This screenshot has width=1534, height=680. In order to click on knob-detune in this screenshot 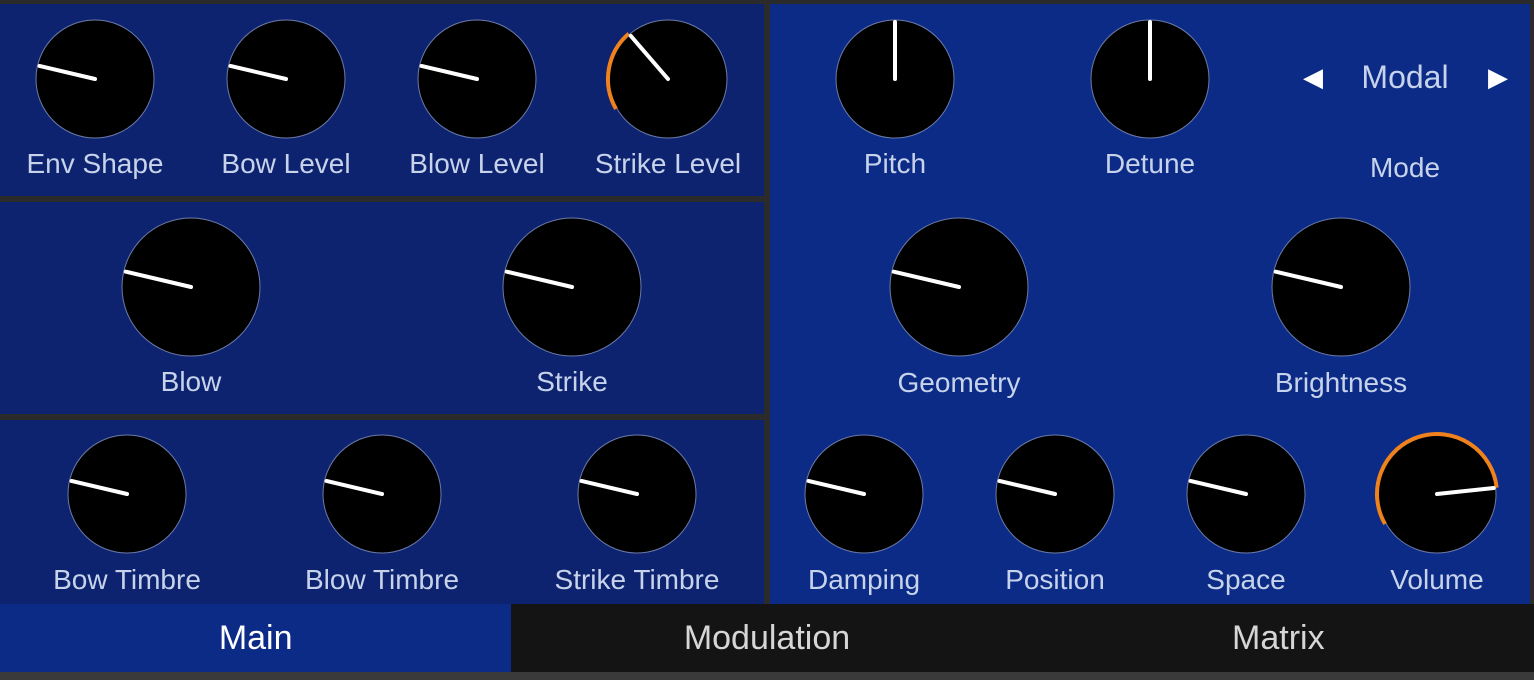, I will do `click(1150, 79)`.